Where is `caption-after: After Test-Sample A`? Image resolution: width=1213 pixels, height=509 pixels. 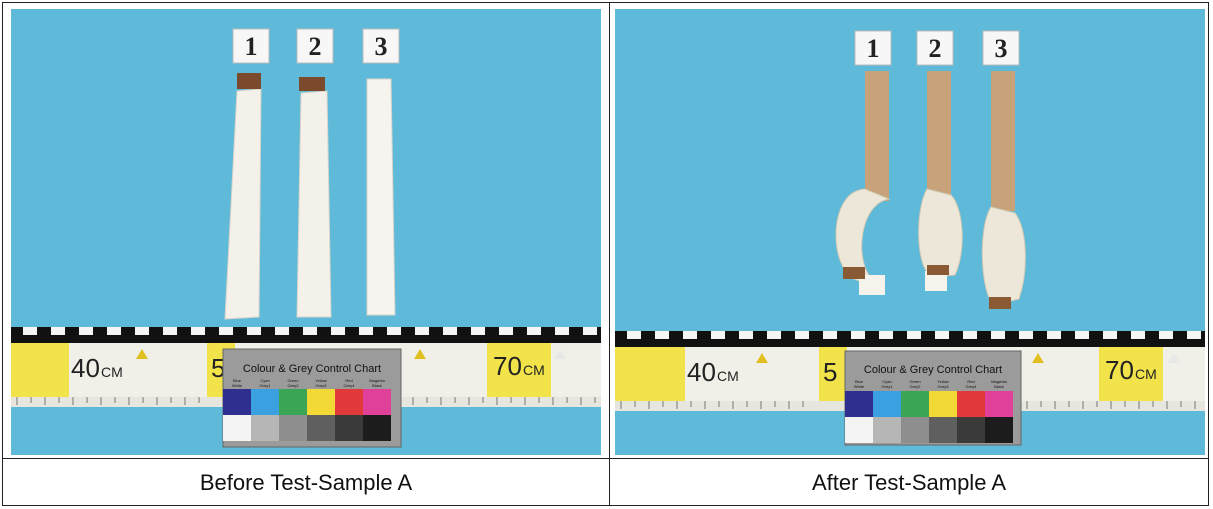
caption-after: After Test-Sample A is located at coordinates (908, 482).